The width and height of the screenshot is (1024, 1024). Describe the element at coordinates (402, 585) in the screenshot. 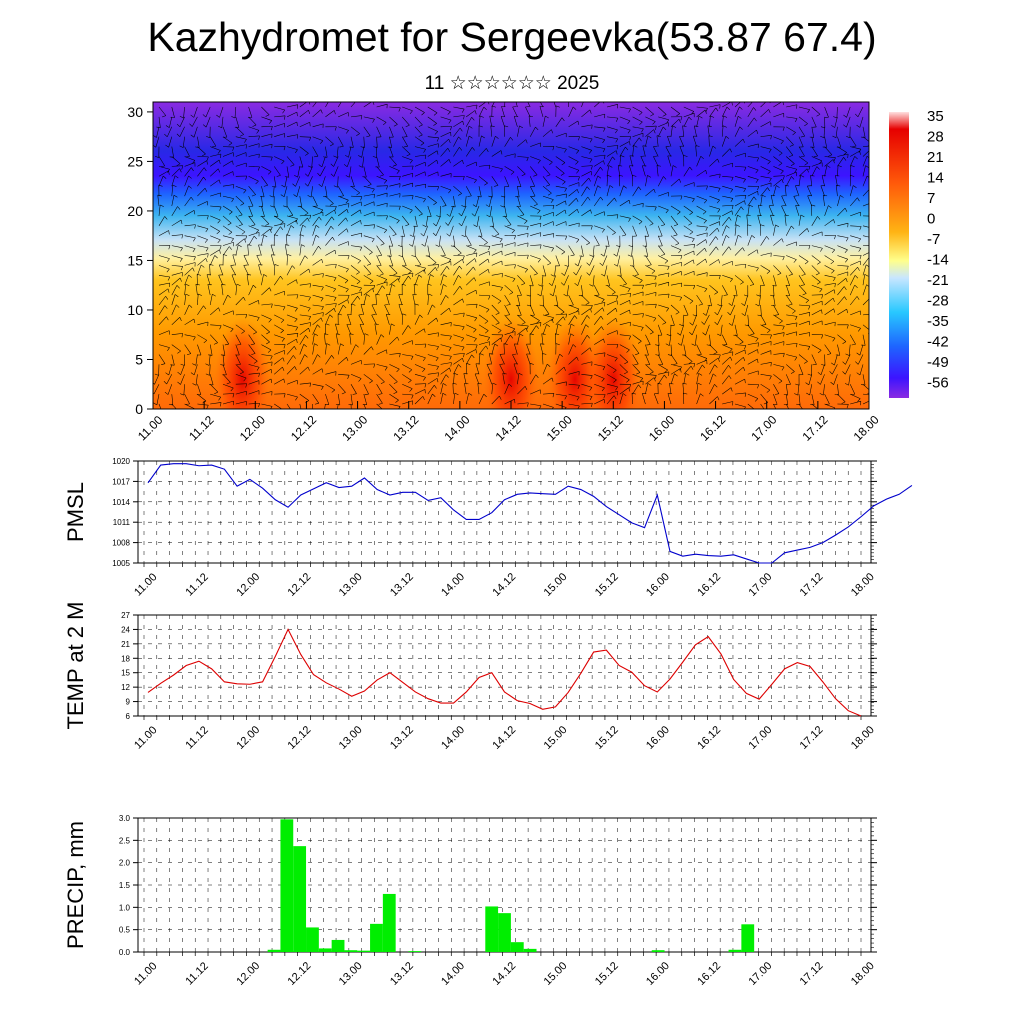

I see `pmsl-x-tick-label: 13.12` at that location.